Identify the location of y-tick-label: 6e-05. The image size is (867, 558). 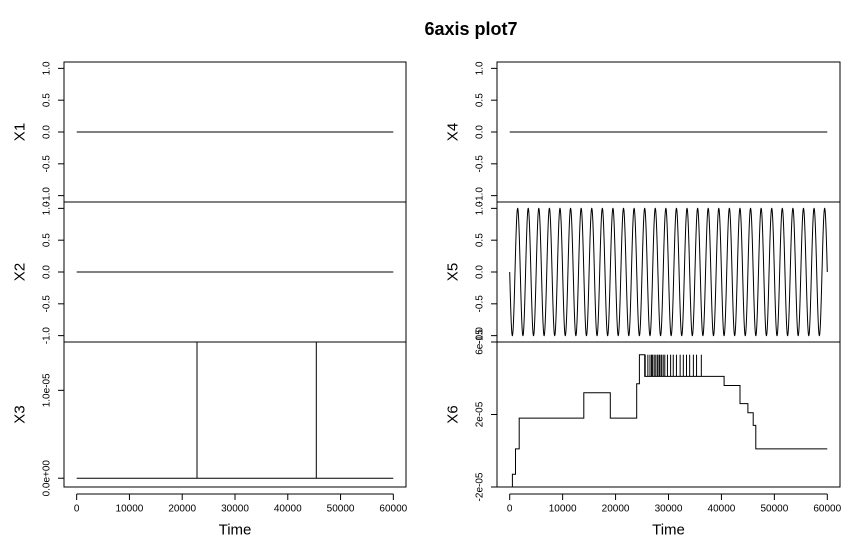
(480, 342).